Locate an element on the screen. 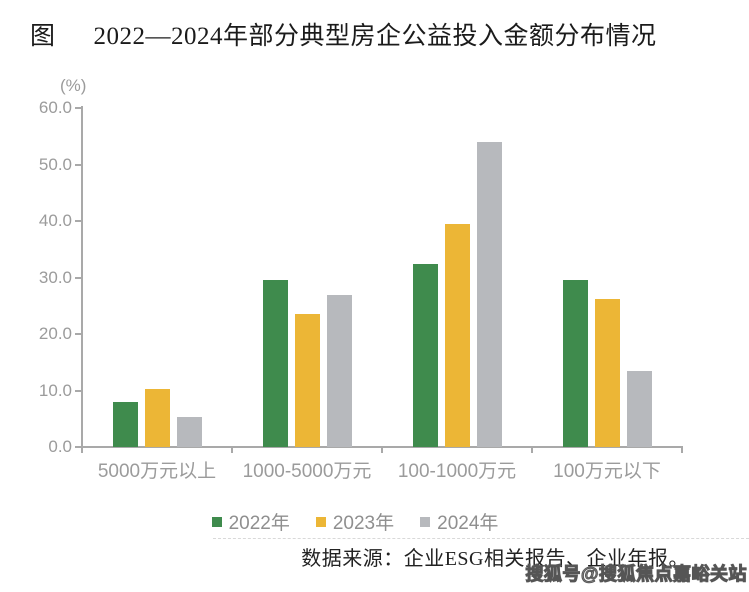  x-axis-label: 100-1000万元 is located at coordinates (457, 471).